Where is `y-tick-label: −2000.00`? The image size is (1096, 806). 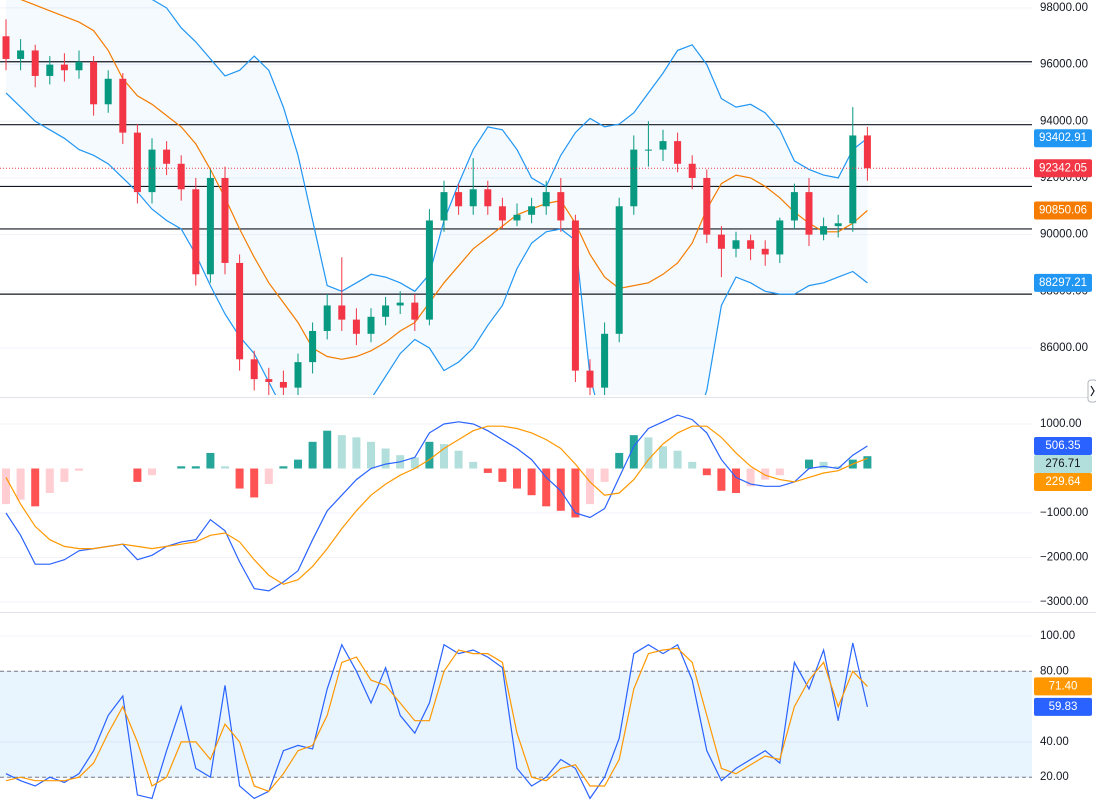 y-tick-label: −2000.00 is located at coordinates (1064, 558).